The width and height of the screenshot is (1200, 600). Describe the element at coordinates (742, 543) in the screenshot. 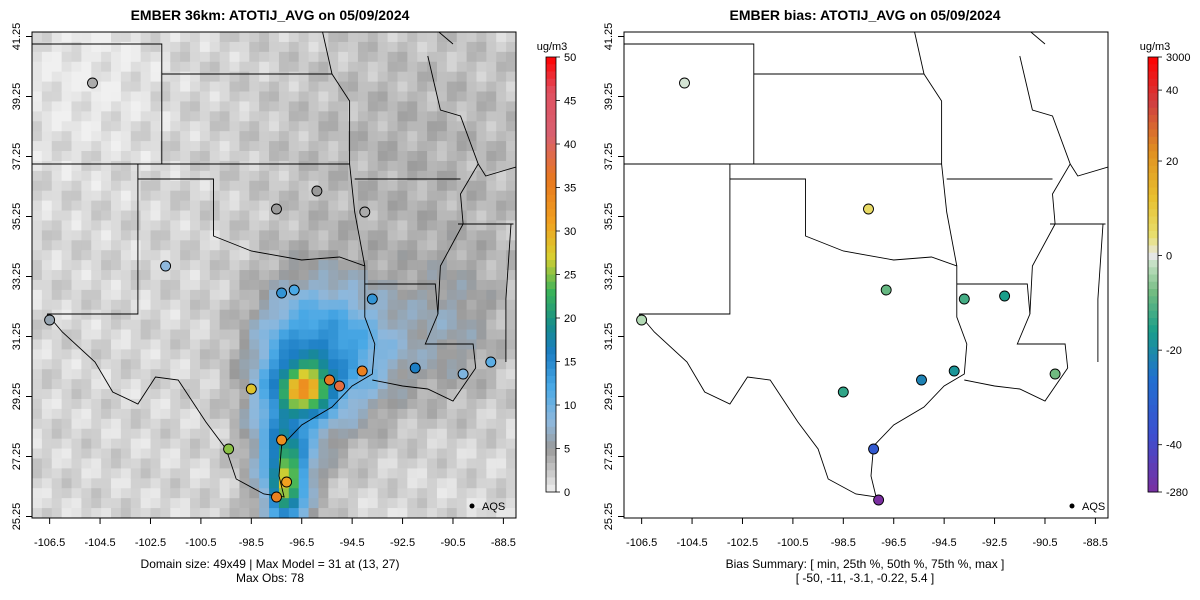

I see `x-tick-label: -102.5` at that location.